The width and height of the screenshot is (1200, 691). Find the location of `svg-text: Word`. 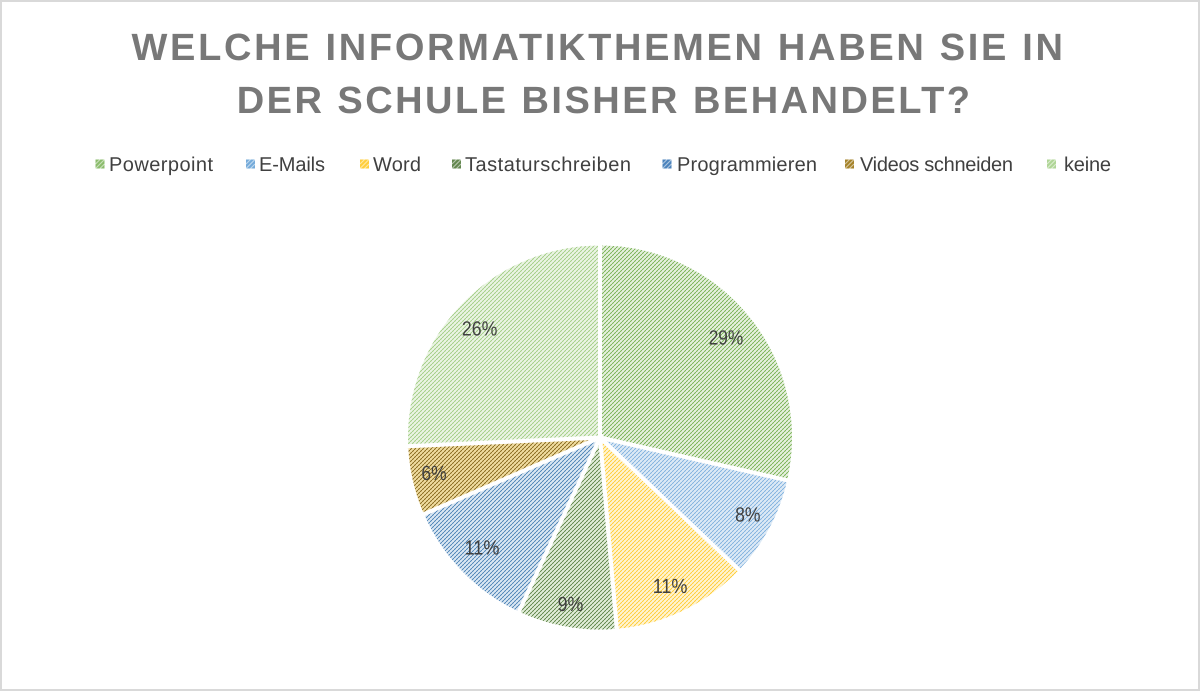

svg-text: Word is located at coordinates (397, 165).